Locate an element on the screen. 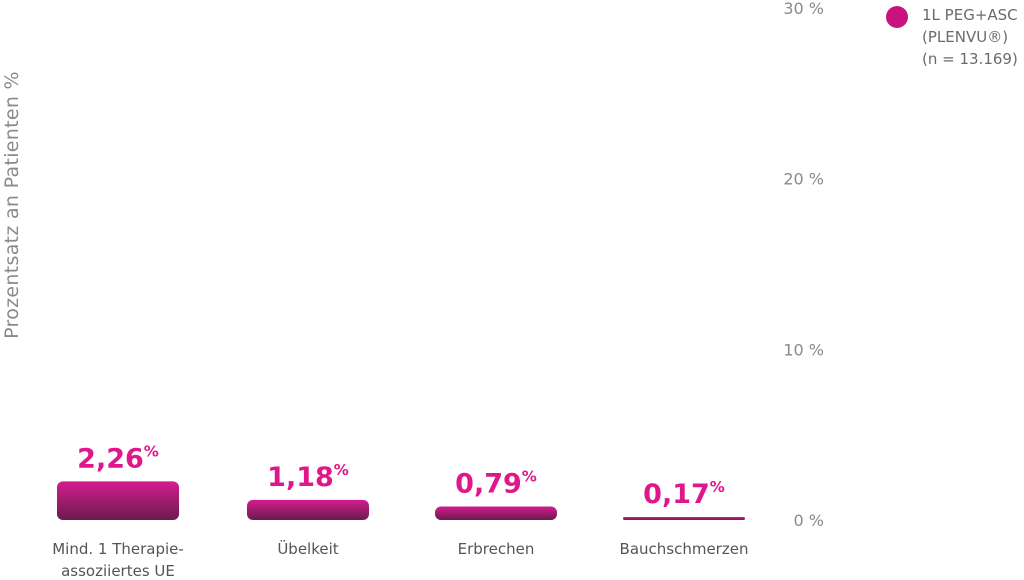  value-label: 1,18% is located at coordinates (308, 477).